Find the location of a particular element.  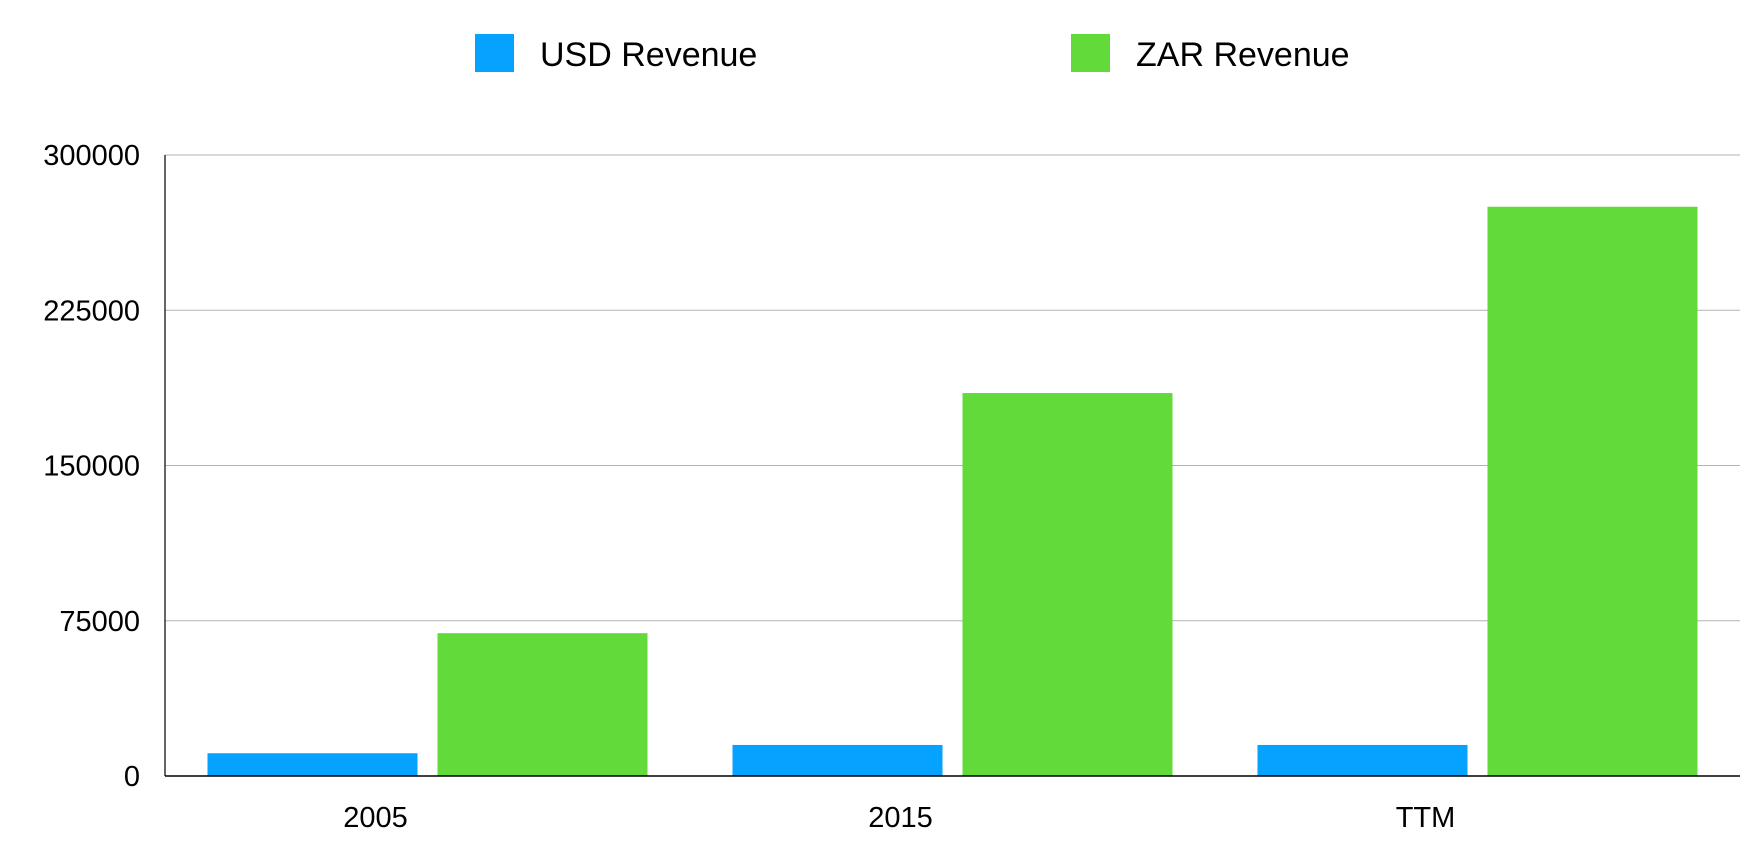

y-tick-label: 150000 is located at coordinates (91, 467).